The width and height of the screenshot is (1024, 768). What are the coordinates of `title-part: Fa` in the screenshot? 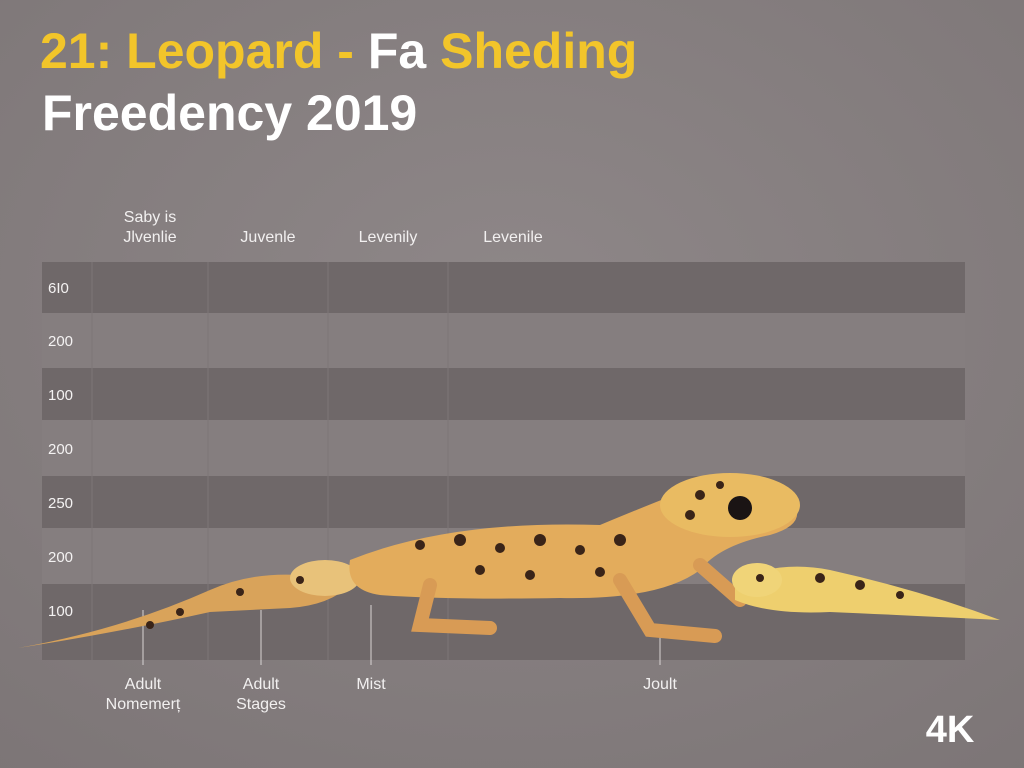 It's located at (398, 51).